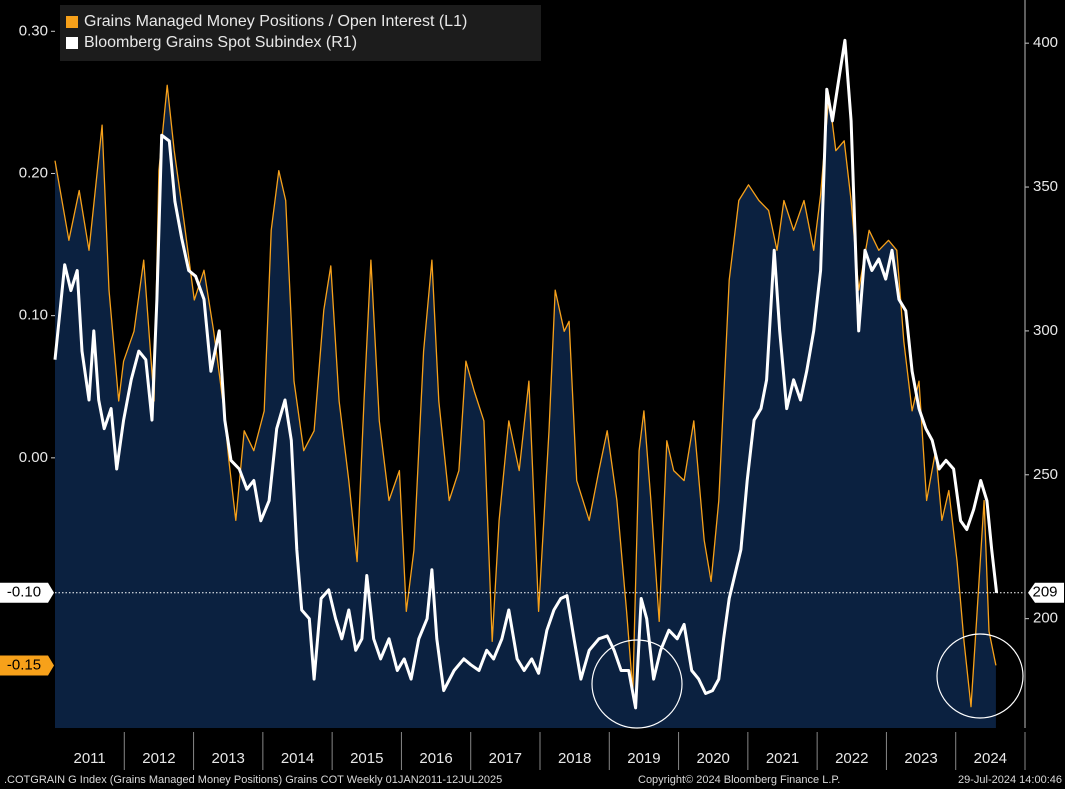 The width and height of the screenshot is (1065, 789). Describe the element at coordinates (739, 780) in the screenshot. I see `footer-copyright: Copyright© 2024 Bloomberg Finance L.P.` at that location.